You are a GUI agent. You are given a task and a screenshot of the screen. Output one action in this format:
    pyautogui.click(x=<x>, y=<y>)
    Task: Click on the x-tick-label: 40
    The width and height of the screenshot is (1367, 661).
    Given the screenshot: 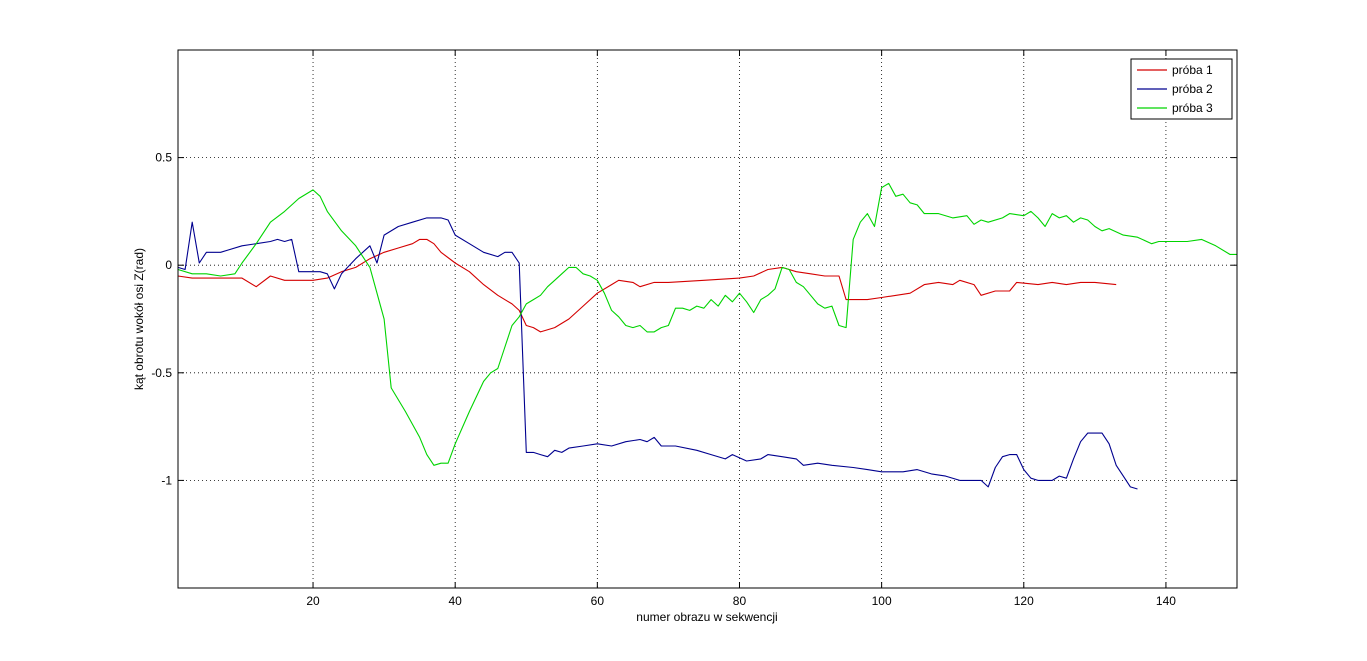 What is the action you would take?
    pyautogui.click(x=456, y=601)
    